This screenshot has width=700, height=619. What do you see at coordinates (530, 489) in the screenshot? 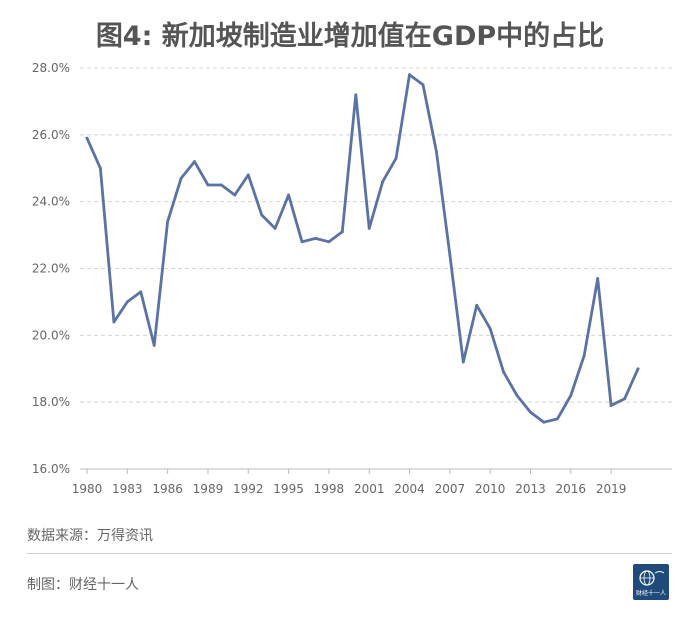
I see `x-tick-label: 2013` at bounding box center [530, 489].